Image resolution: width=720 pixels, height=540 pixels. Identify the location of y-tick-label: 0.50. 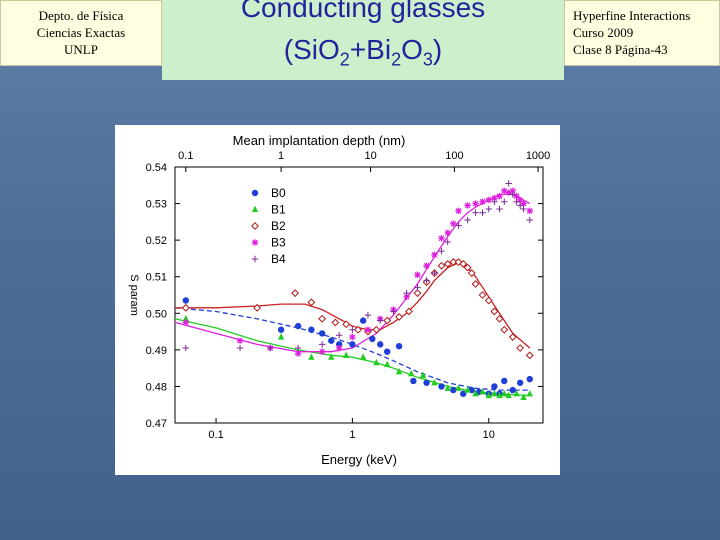
(156, 314).